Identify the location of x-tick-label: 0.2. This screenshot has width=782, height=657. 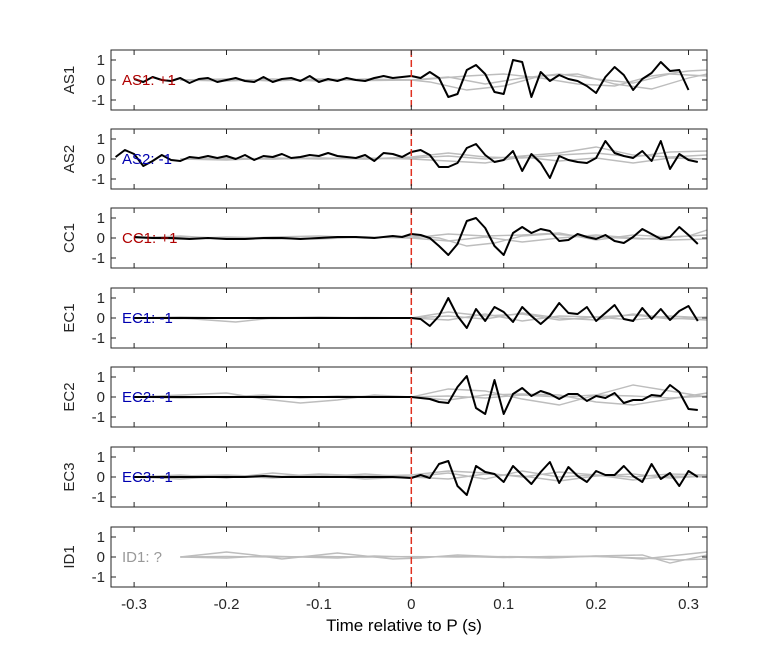
(596, 604).